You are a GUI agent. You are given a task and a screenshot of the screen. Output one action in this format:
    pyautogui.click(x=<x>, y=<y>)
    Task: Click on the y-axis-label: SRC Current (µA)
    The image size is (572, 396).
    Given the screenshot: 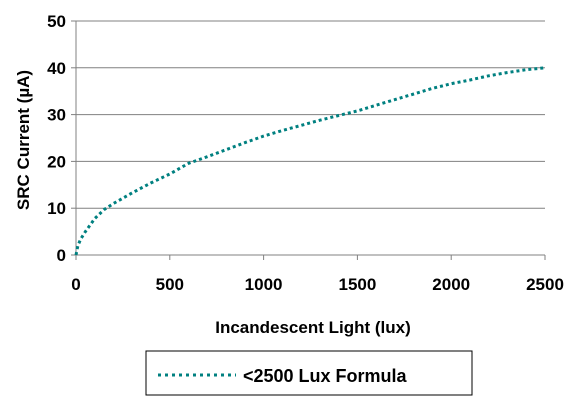 What is the action you would take?
    pyautogui.click(x=23, y=140)
    